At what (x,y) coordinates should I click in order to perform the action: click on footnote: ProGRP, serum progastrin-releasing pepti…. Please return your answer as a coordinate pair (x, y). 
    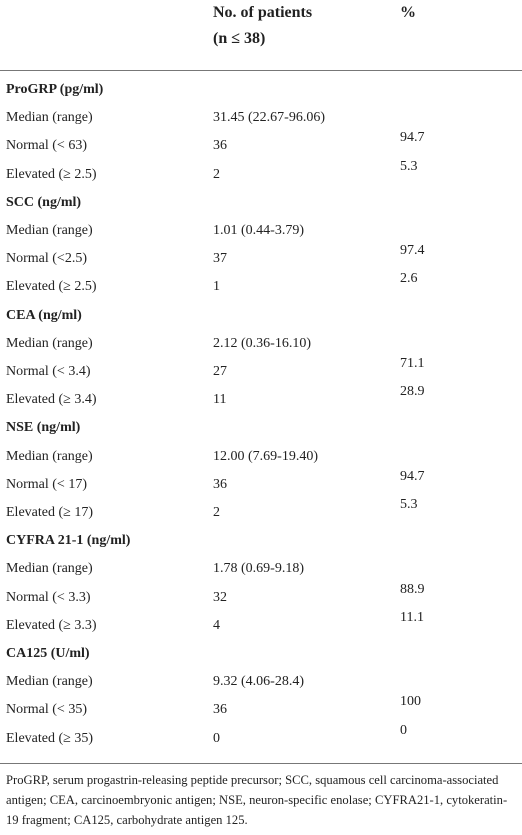
    Looking at the image, I should click on (257, 800).